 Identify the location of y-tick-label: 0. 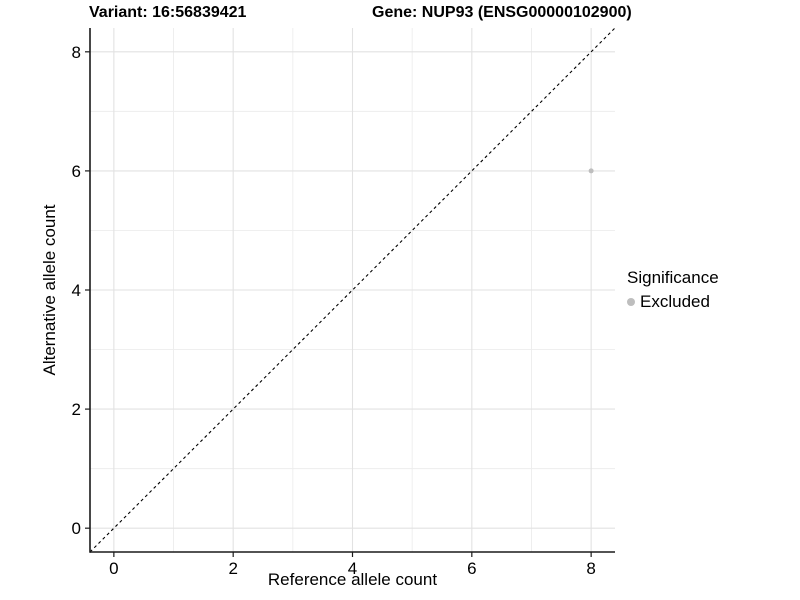
(76, 528).